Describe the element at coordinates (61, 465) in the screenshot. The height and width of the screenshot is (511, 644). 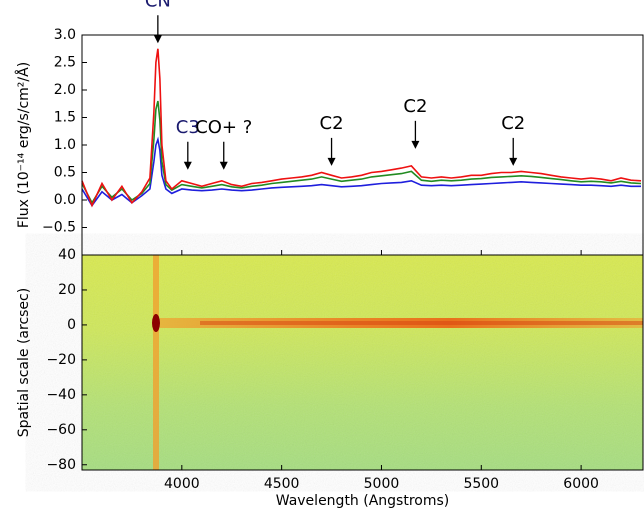
I see `y-tick-label: −80` at that location.